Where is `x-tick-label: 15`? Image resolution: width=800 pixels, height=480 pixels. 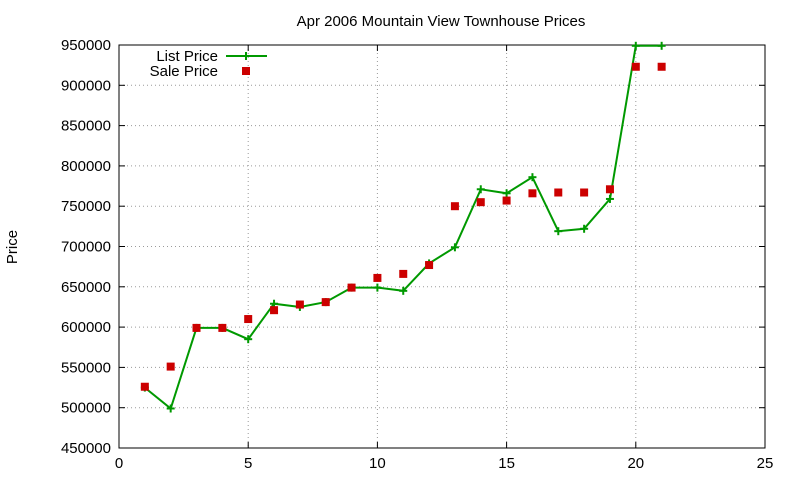
x-tick-label: 15 is located at coordinates (506, 463).